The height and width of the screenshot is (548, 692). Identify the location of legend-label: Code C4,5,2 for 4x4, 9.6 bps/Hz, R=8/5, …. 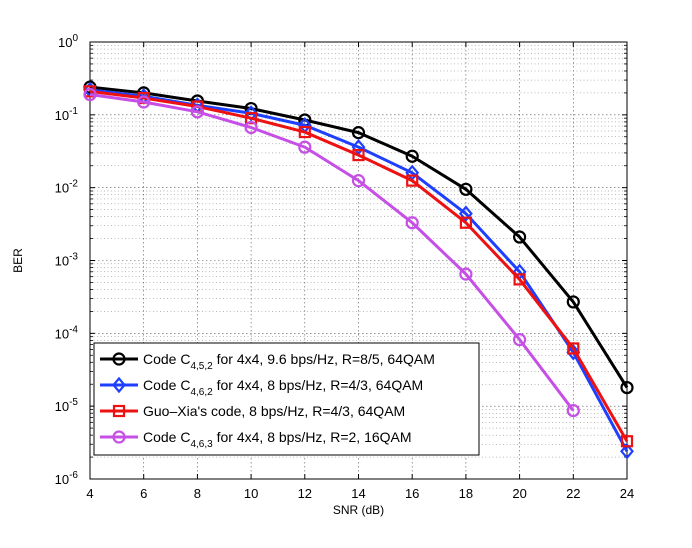
(289, 361).